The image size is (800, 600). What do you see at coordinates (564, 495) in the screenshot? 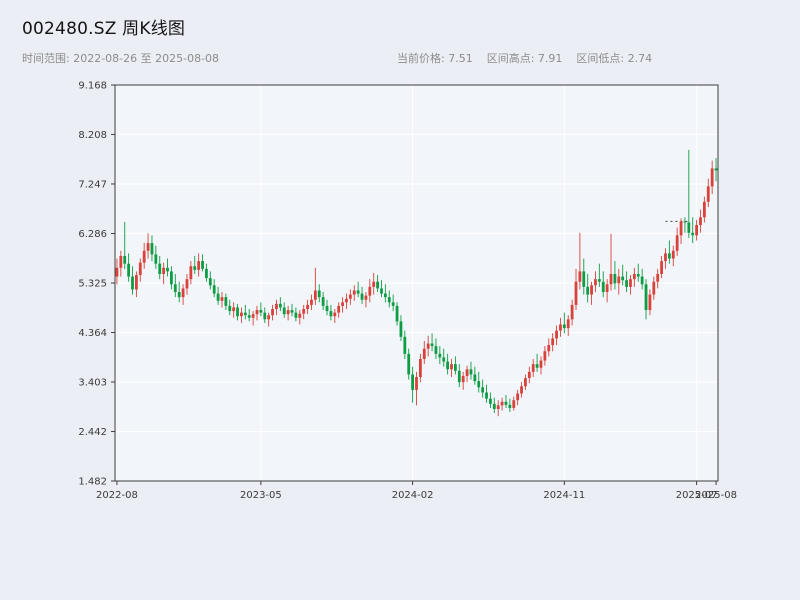
I see `x-axis-tick-label: 2024-11` at bounding box center [564, 495].